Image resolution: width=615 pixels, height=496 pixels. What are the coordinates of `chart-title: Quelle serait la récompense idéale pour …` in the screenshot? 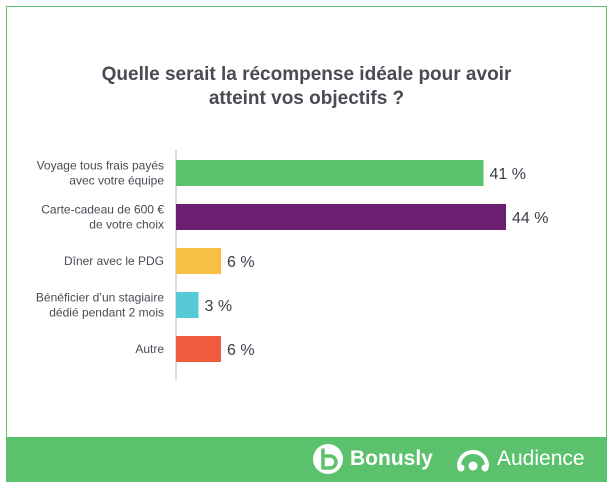 It's located at (306, 87).